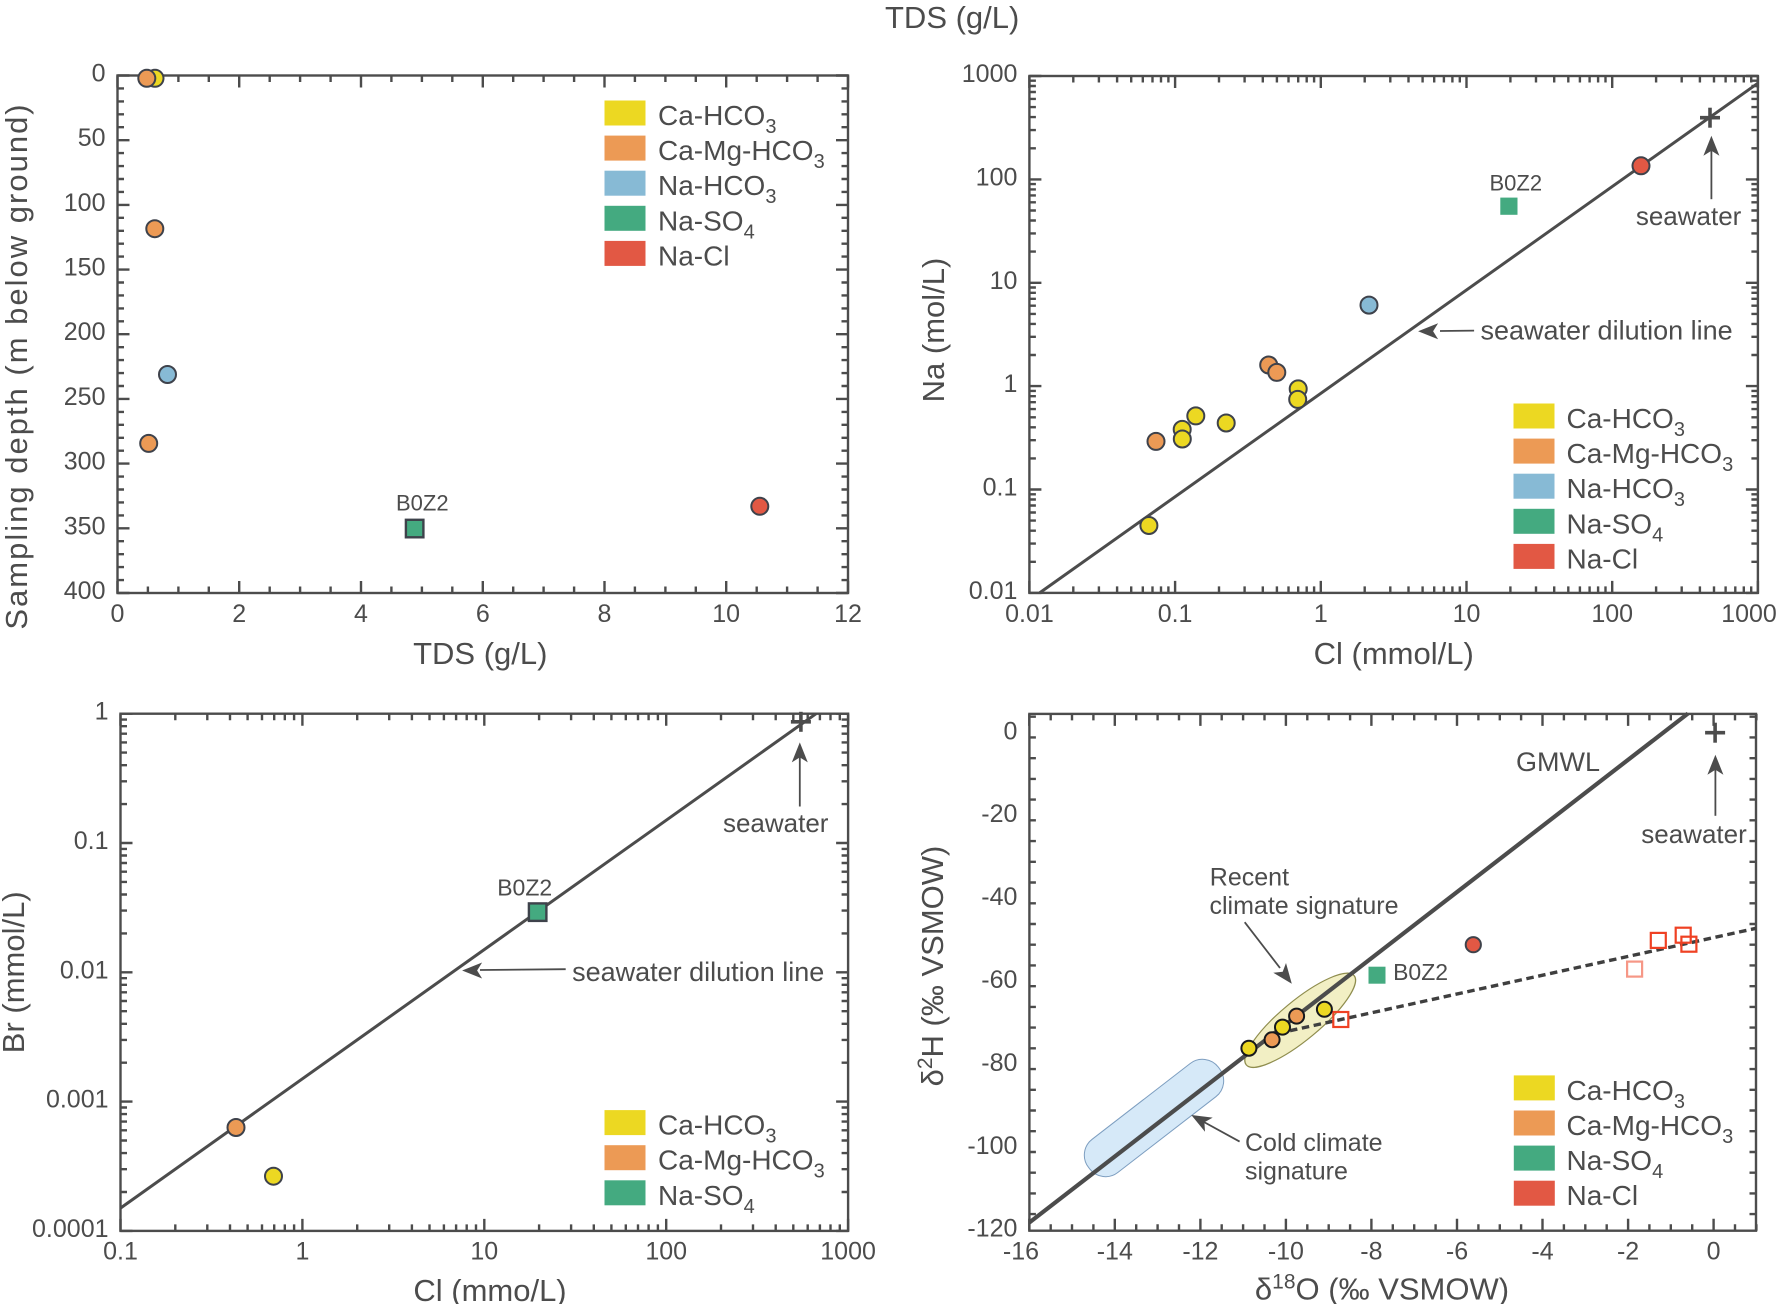  Describe the element at coordinates (1628, 1252) in the screenshot. I see `svg-text: -2` at that location.